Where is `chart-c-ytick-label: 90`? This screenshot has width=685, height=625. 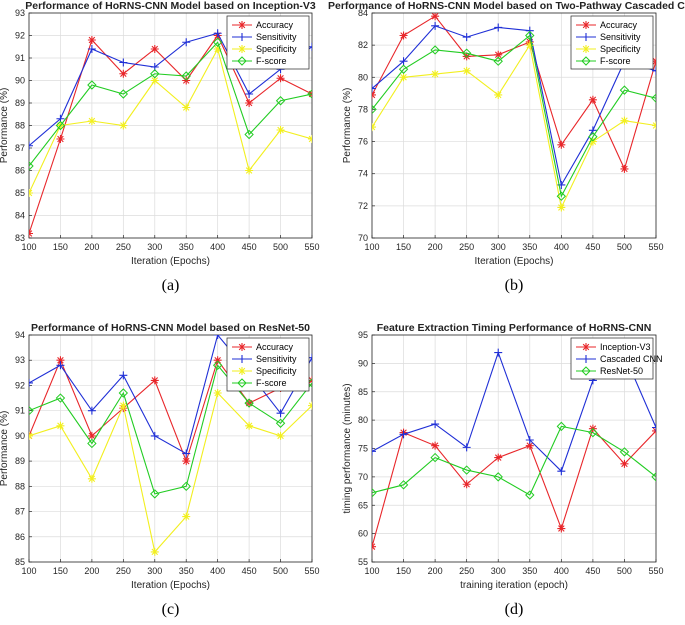
chart-c-ytick-label: 90 is located at coordinates (20, 436).